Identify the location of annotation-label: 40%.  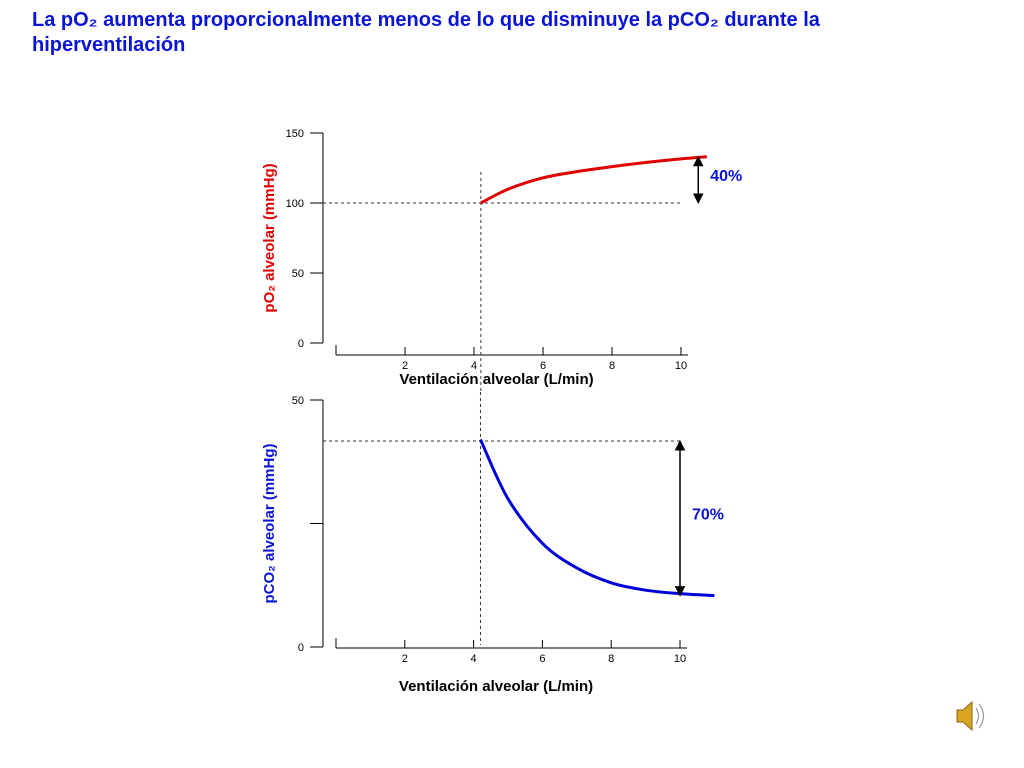
(726, 176).